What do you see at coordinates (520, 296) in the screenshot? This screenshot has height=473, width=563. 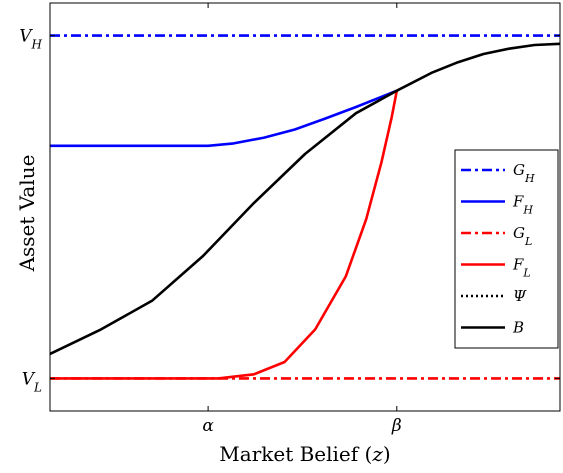 I see `legend-label-4: Ψ` at bounding box center [520, 296].